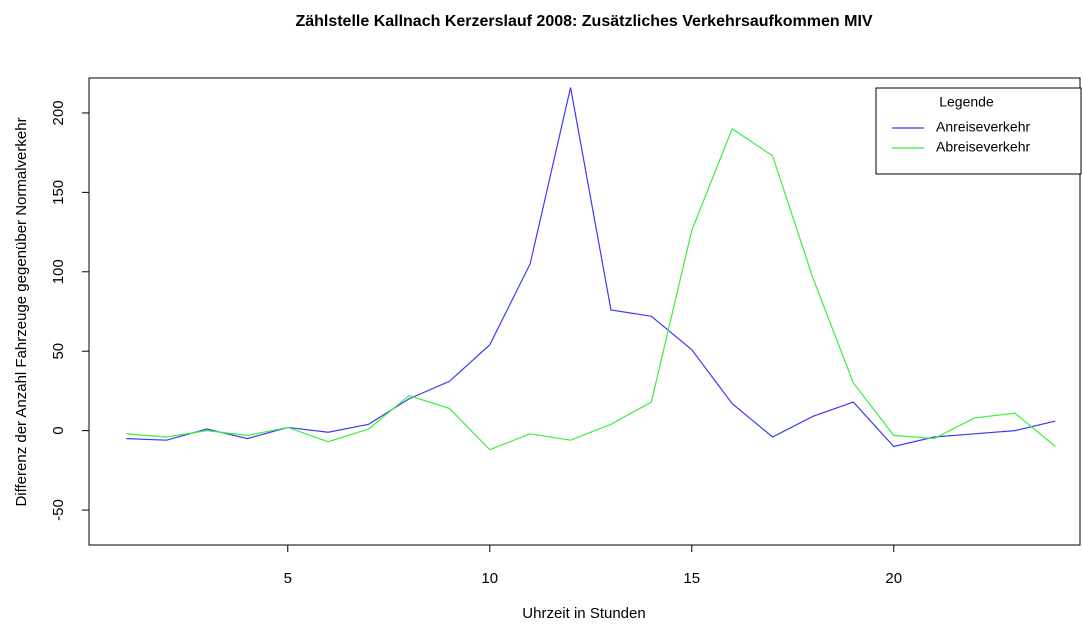  I want to click on y-tick-label: 100, so click(58, 271).